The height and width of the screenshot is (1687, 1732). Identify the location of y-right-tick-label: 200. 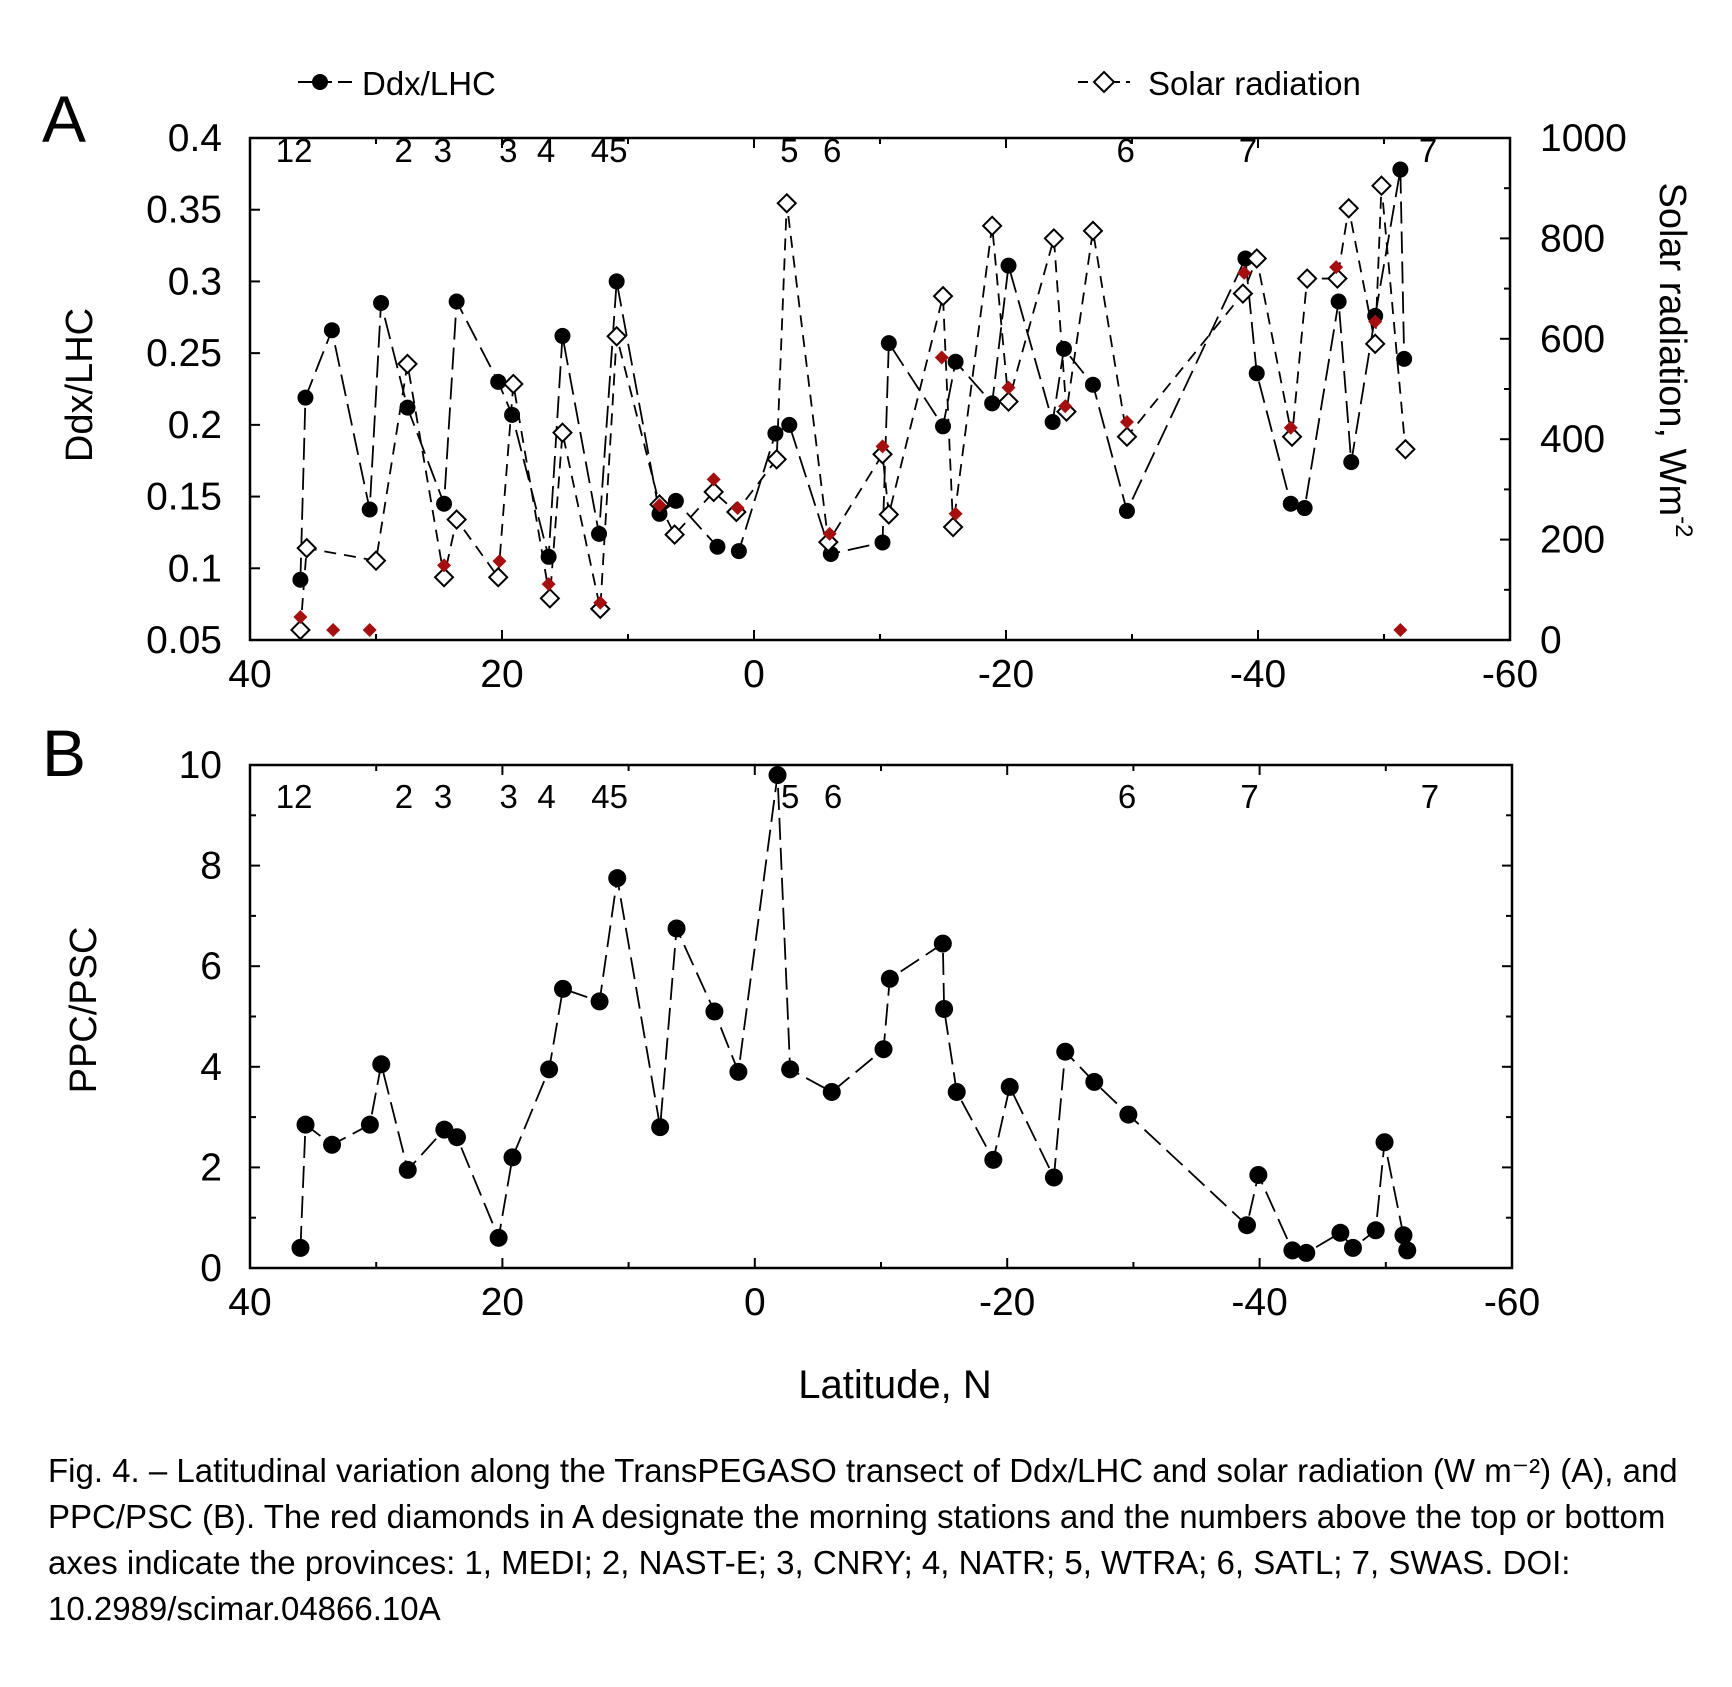
(1572, 540).